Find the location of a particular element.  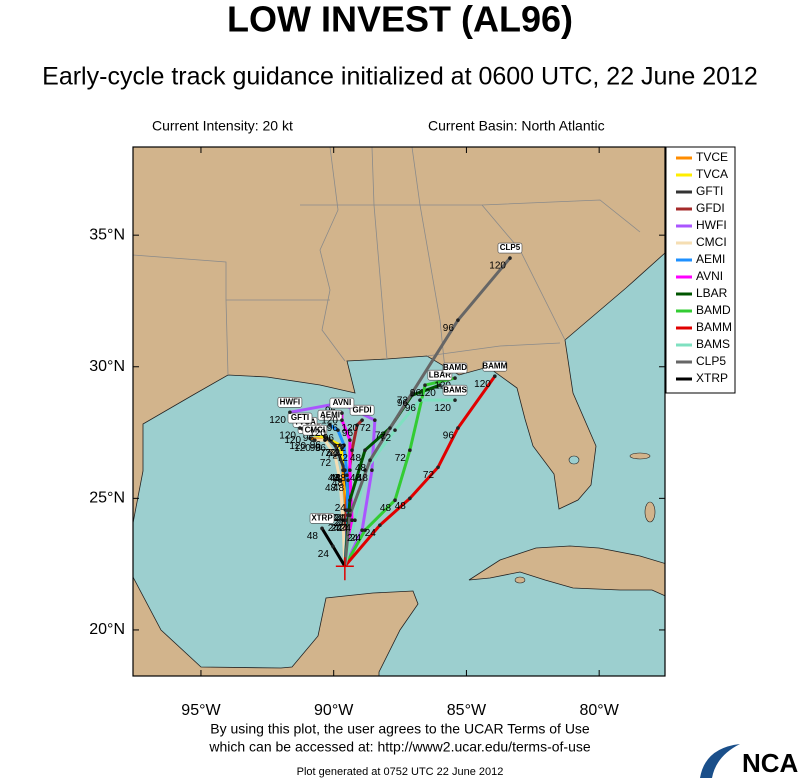

intensity: Current Intensity: 20 kt is located at coordinates (222, 126).